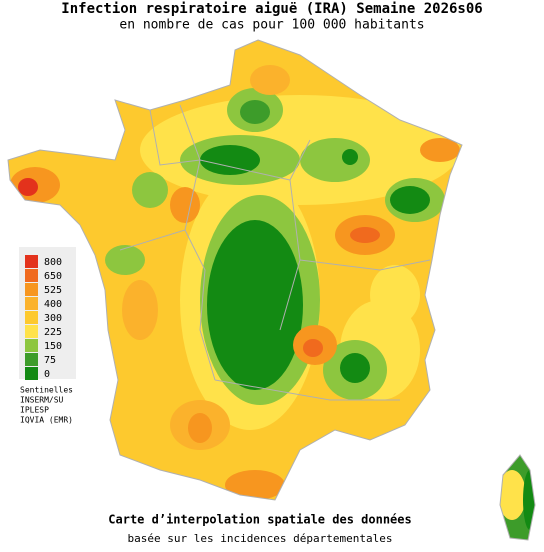 This screenshot has width=544, height=552. What do you see at coordinates (271, 25) in the screenshot?
I see `subtitle: en nombre de cas pour 100 000 habitants` at bounding box center [271, 25].